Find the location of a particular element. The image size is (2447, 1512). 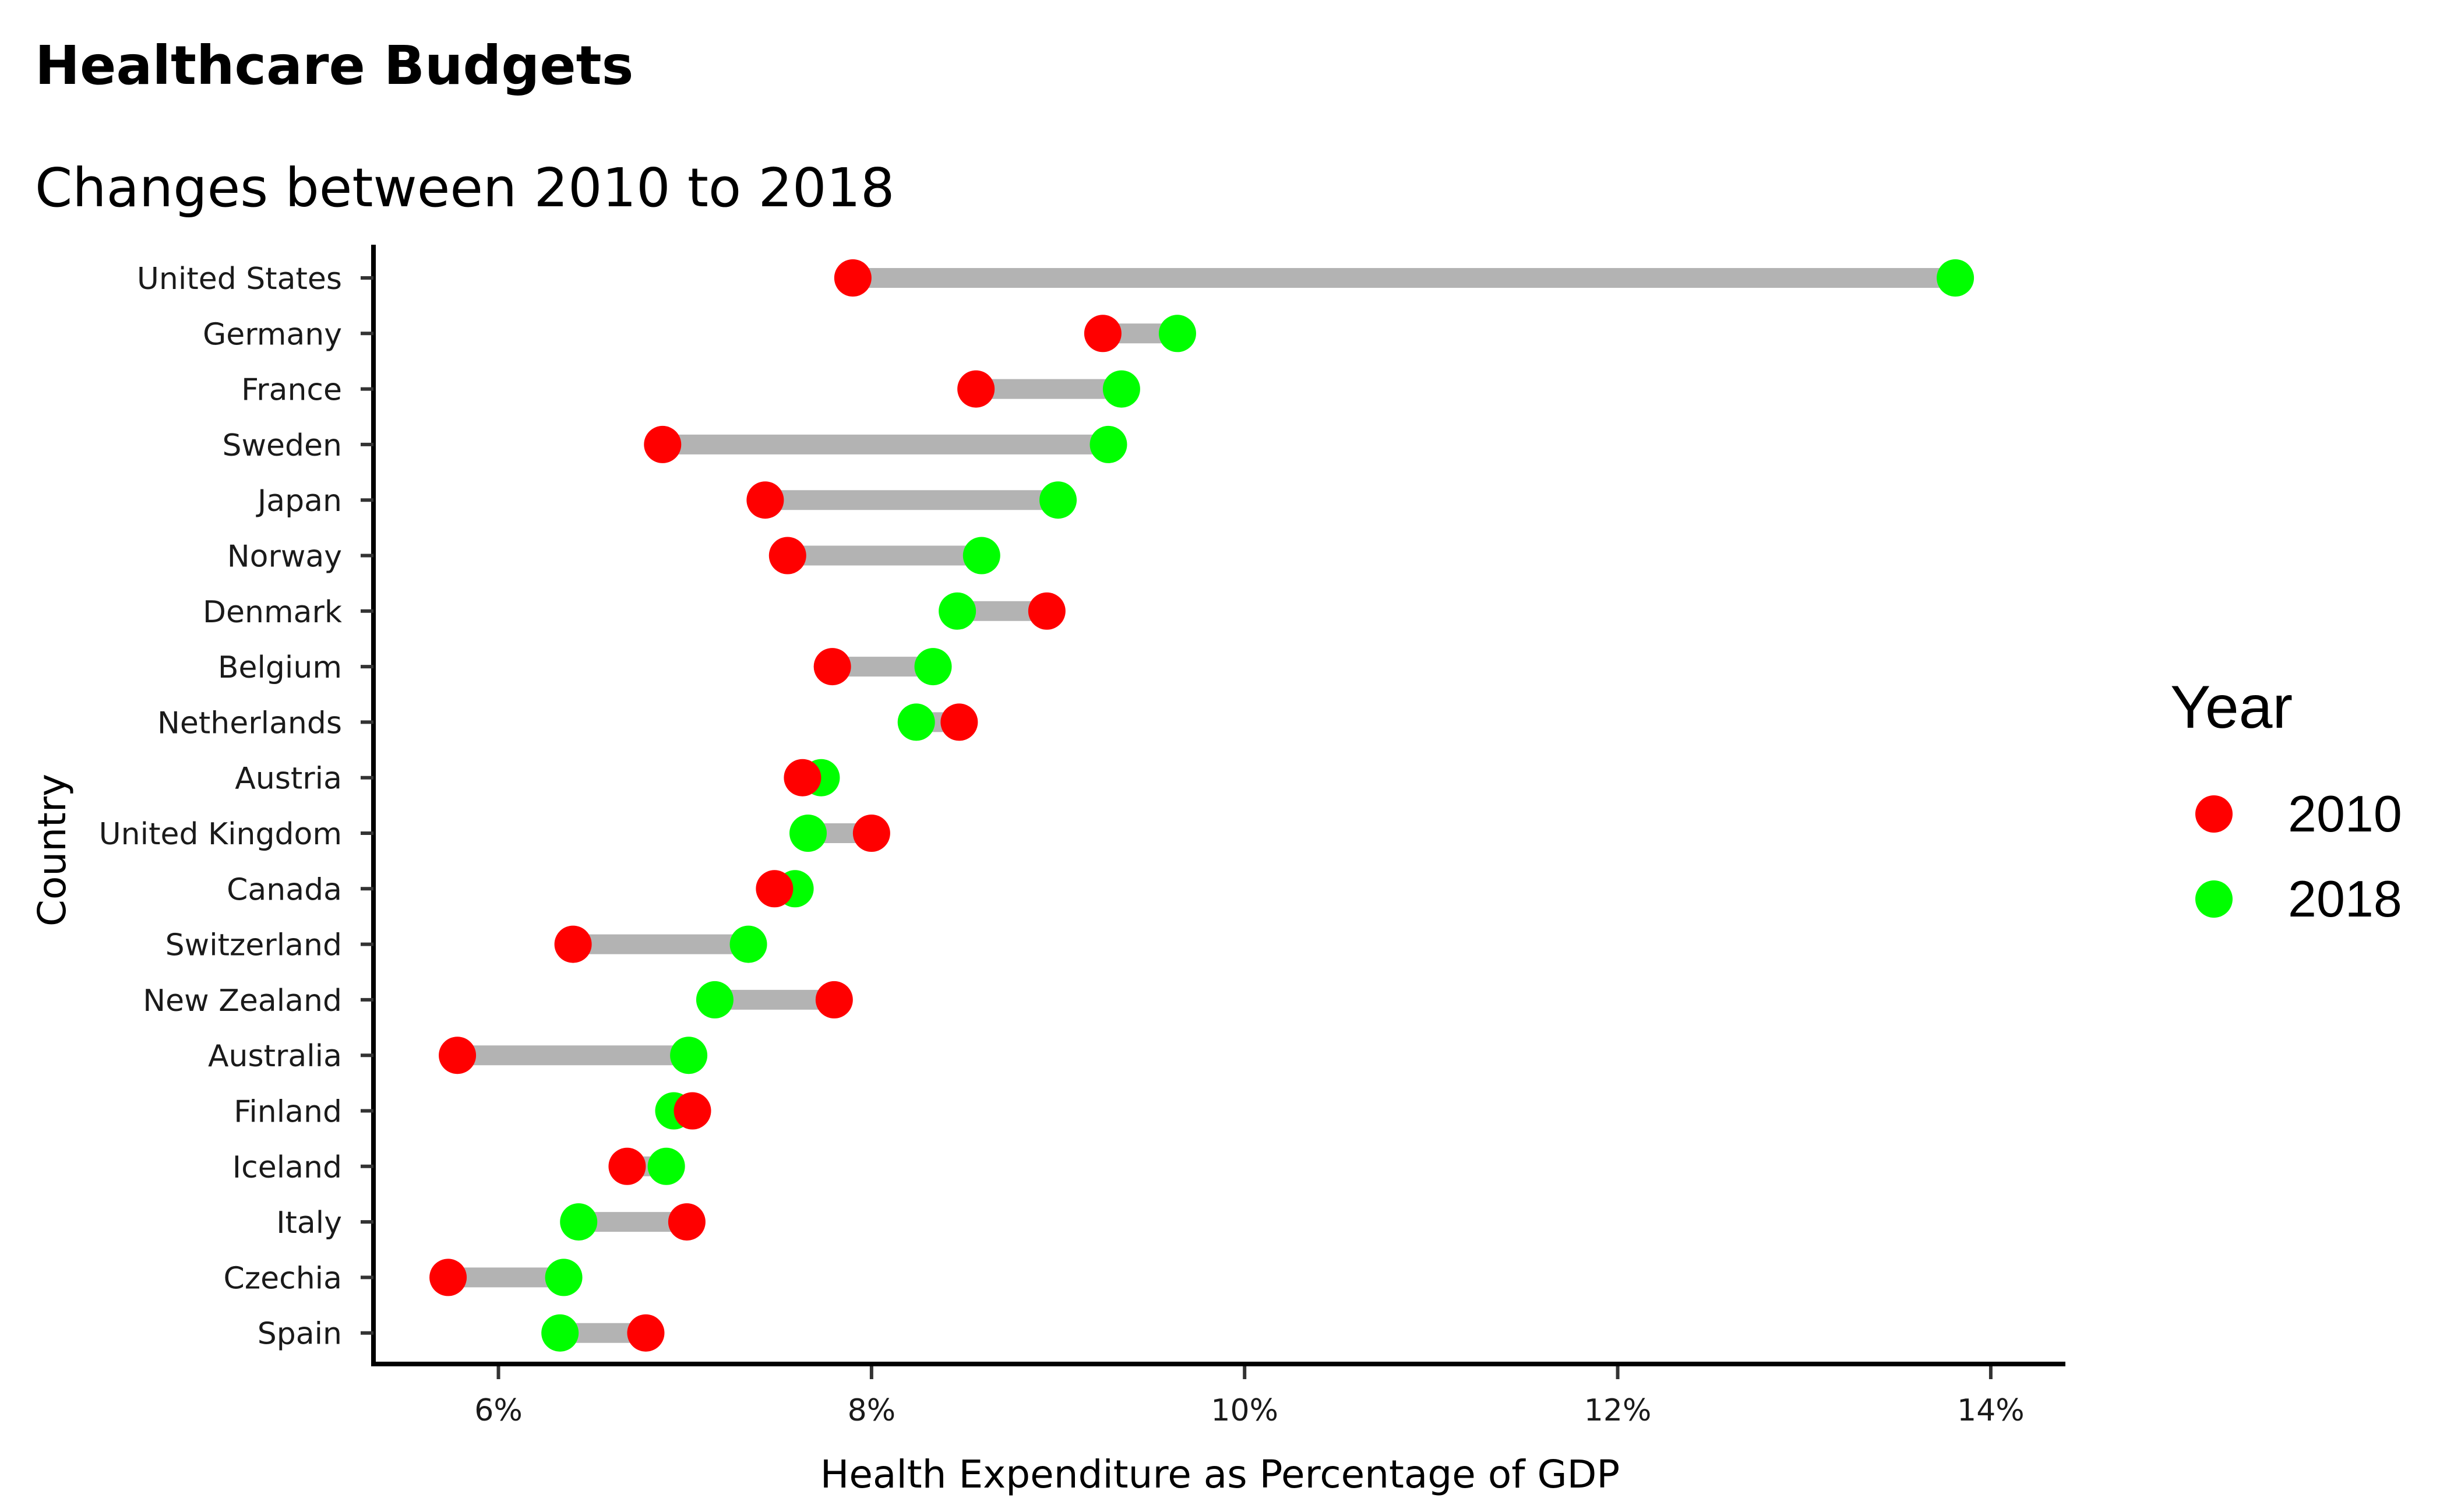

point-2018-japan is located at coordinates (1058, 500).